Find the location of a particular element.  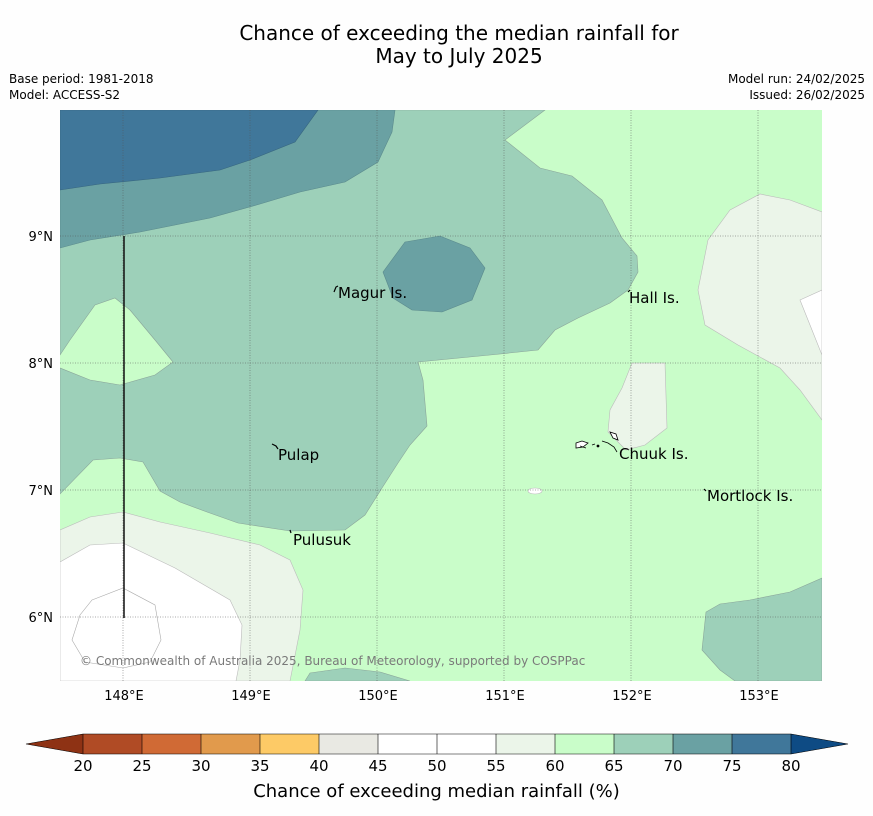

lat-label: 7°N is located at coordinates (41, 491).